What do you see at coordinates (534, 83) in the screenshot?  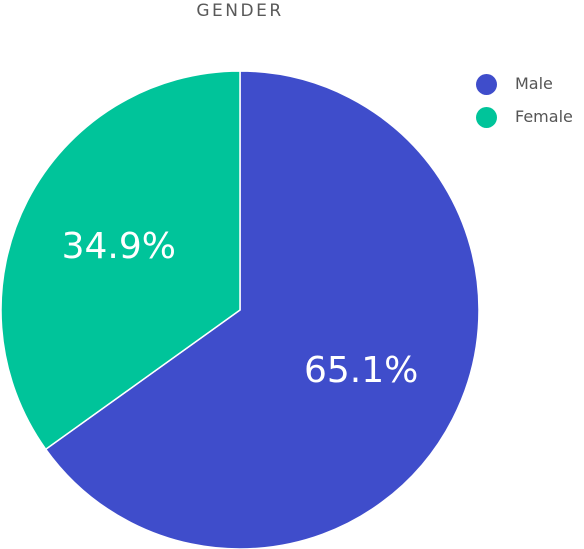 I see `legend-label-male: Male` at bounding box center [534, 83].